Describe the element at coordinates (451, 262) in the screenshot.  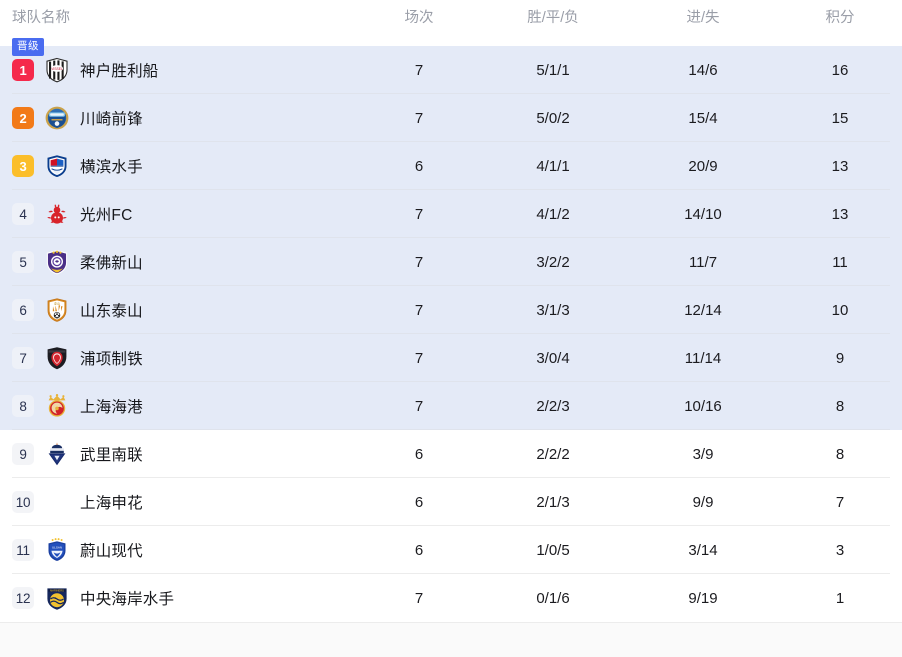
I see `table-row: 5 柔佛新山 7 3/2/2 11/7 11` at that location.